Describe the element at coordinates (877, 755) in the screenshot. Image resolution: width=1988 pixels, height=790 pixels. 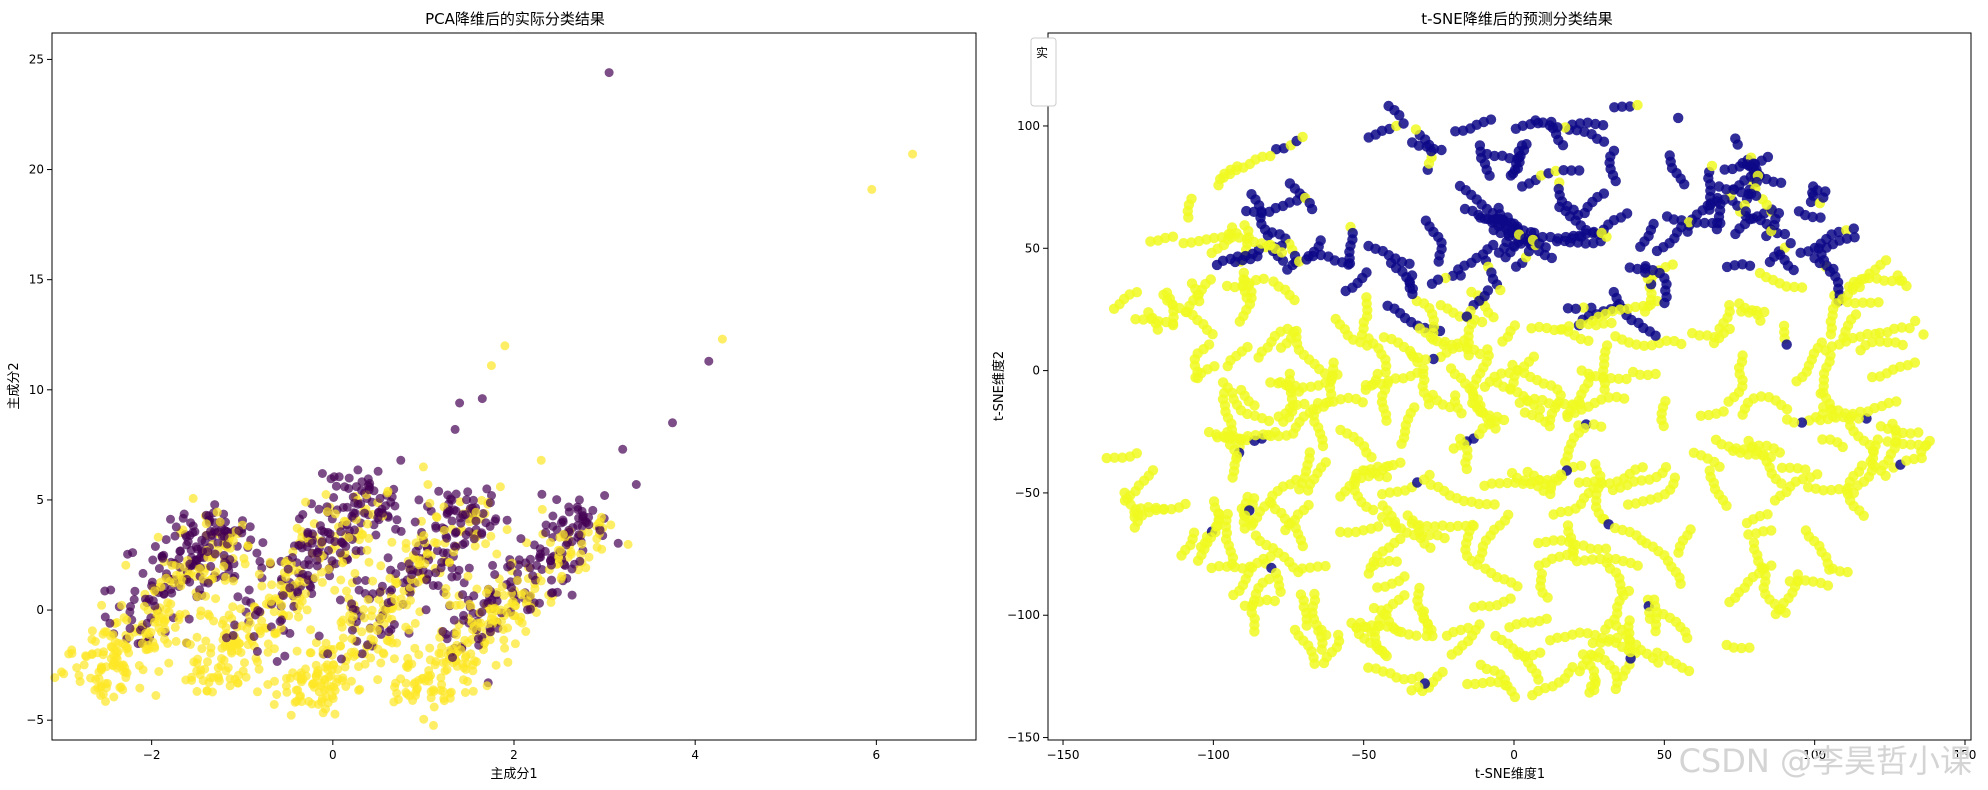
I see `pca-x-tick-label: 6` at that location.